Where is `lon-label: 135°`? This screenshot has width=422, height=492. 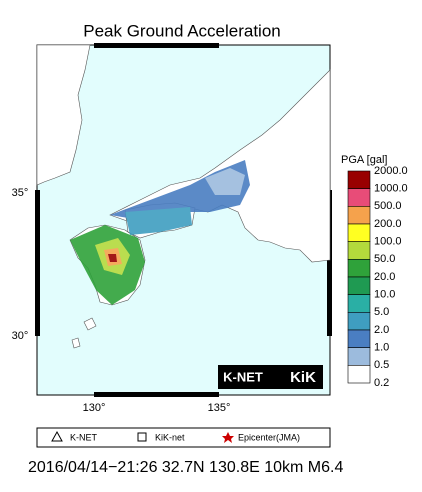
lon-label: 135° is located at coordinates (219, 408).